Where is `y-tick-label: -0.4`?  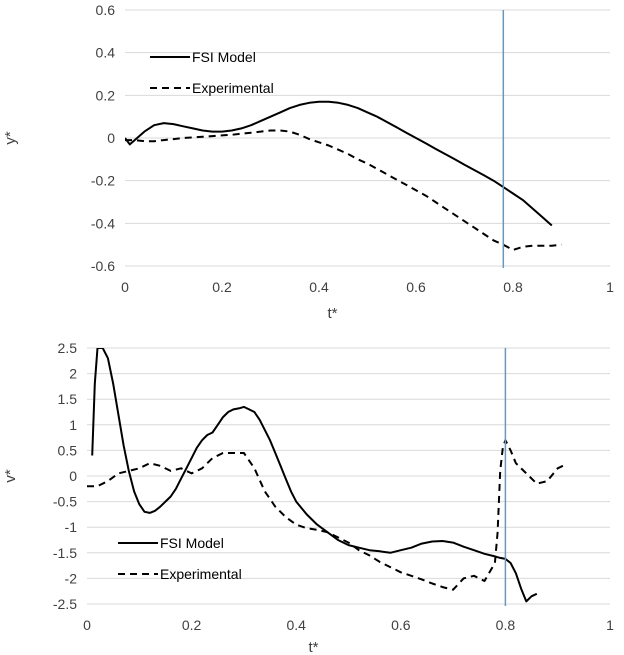
y-tick-label: -0.4 is located at coordinates (103, 223).